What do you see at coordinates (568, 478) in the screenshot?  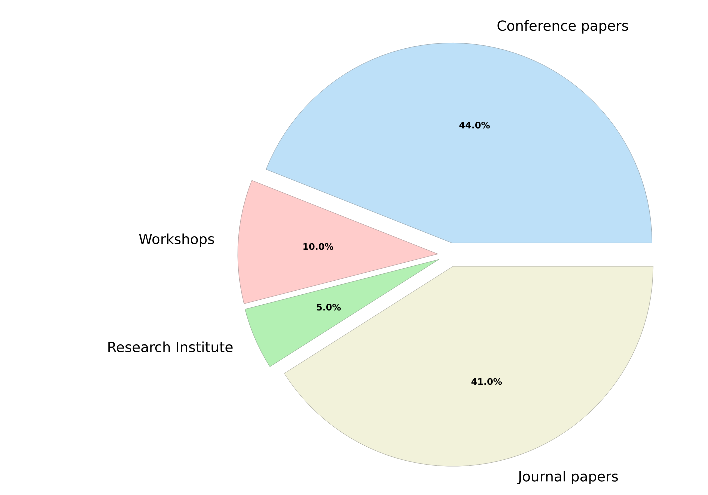 I see `slice-label: Journal papers` at bounding box center [568, 478].